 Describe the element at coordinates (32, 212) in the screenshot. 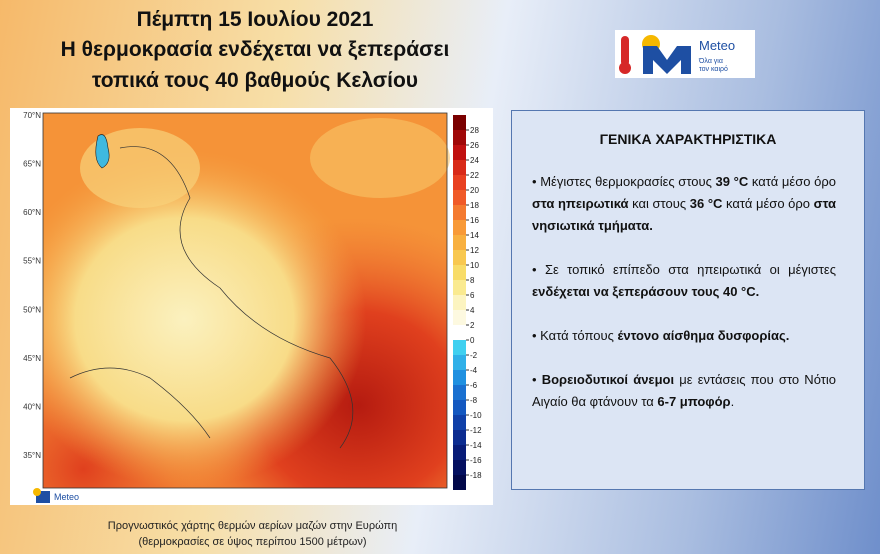

I see `lat-label: 60°N` at that location.